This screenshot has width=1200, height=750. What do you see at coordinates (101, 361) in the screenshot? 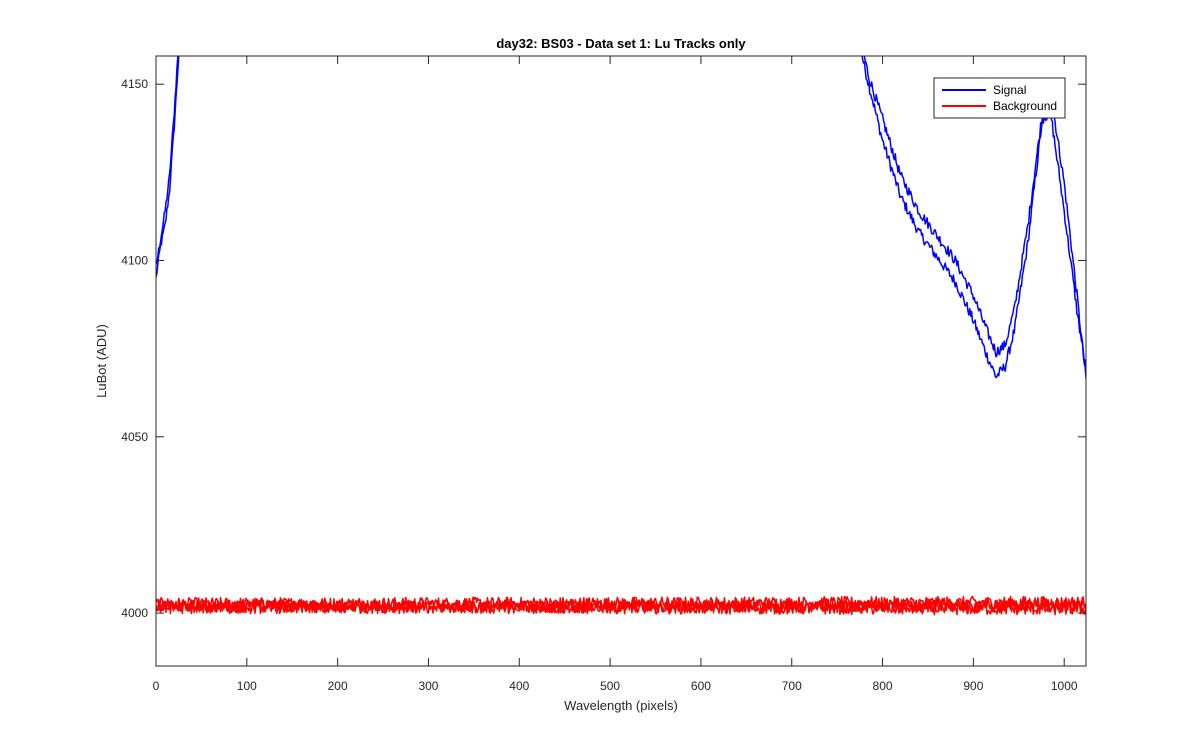
I see `y-axis-label: LuBot (ADU)` at bounding box center [101, 361].